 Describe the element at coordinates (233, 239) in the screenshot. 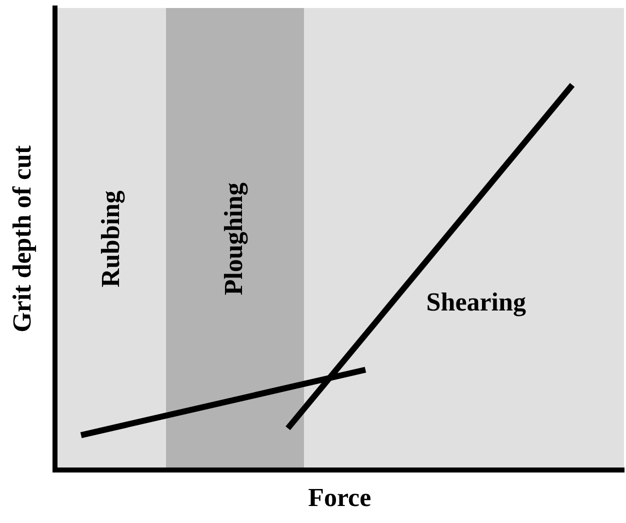

I see `annotation: Ploughing` at that location.